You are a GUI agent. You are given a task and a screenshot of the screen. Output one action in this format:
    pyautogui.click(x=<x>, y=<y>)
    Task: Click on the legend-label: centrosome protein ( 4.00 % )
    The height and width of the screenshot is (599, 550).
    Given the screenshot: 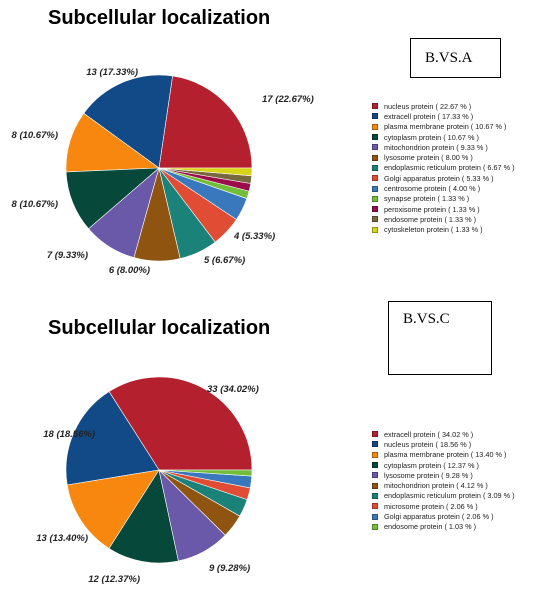 What is the action you would take?
    pyautogui.click(x=432, y=189)
    